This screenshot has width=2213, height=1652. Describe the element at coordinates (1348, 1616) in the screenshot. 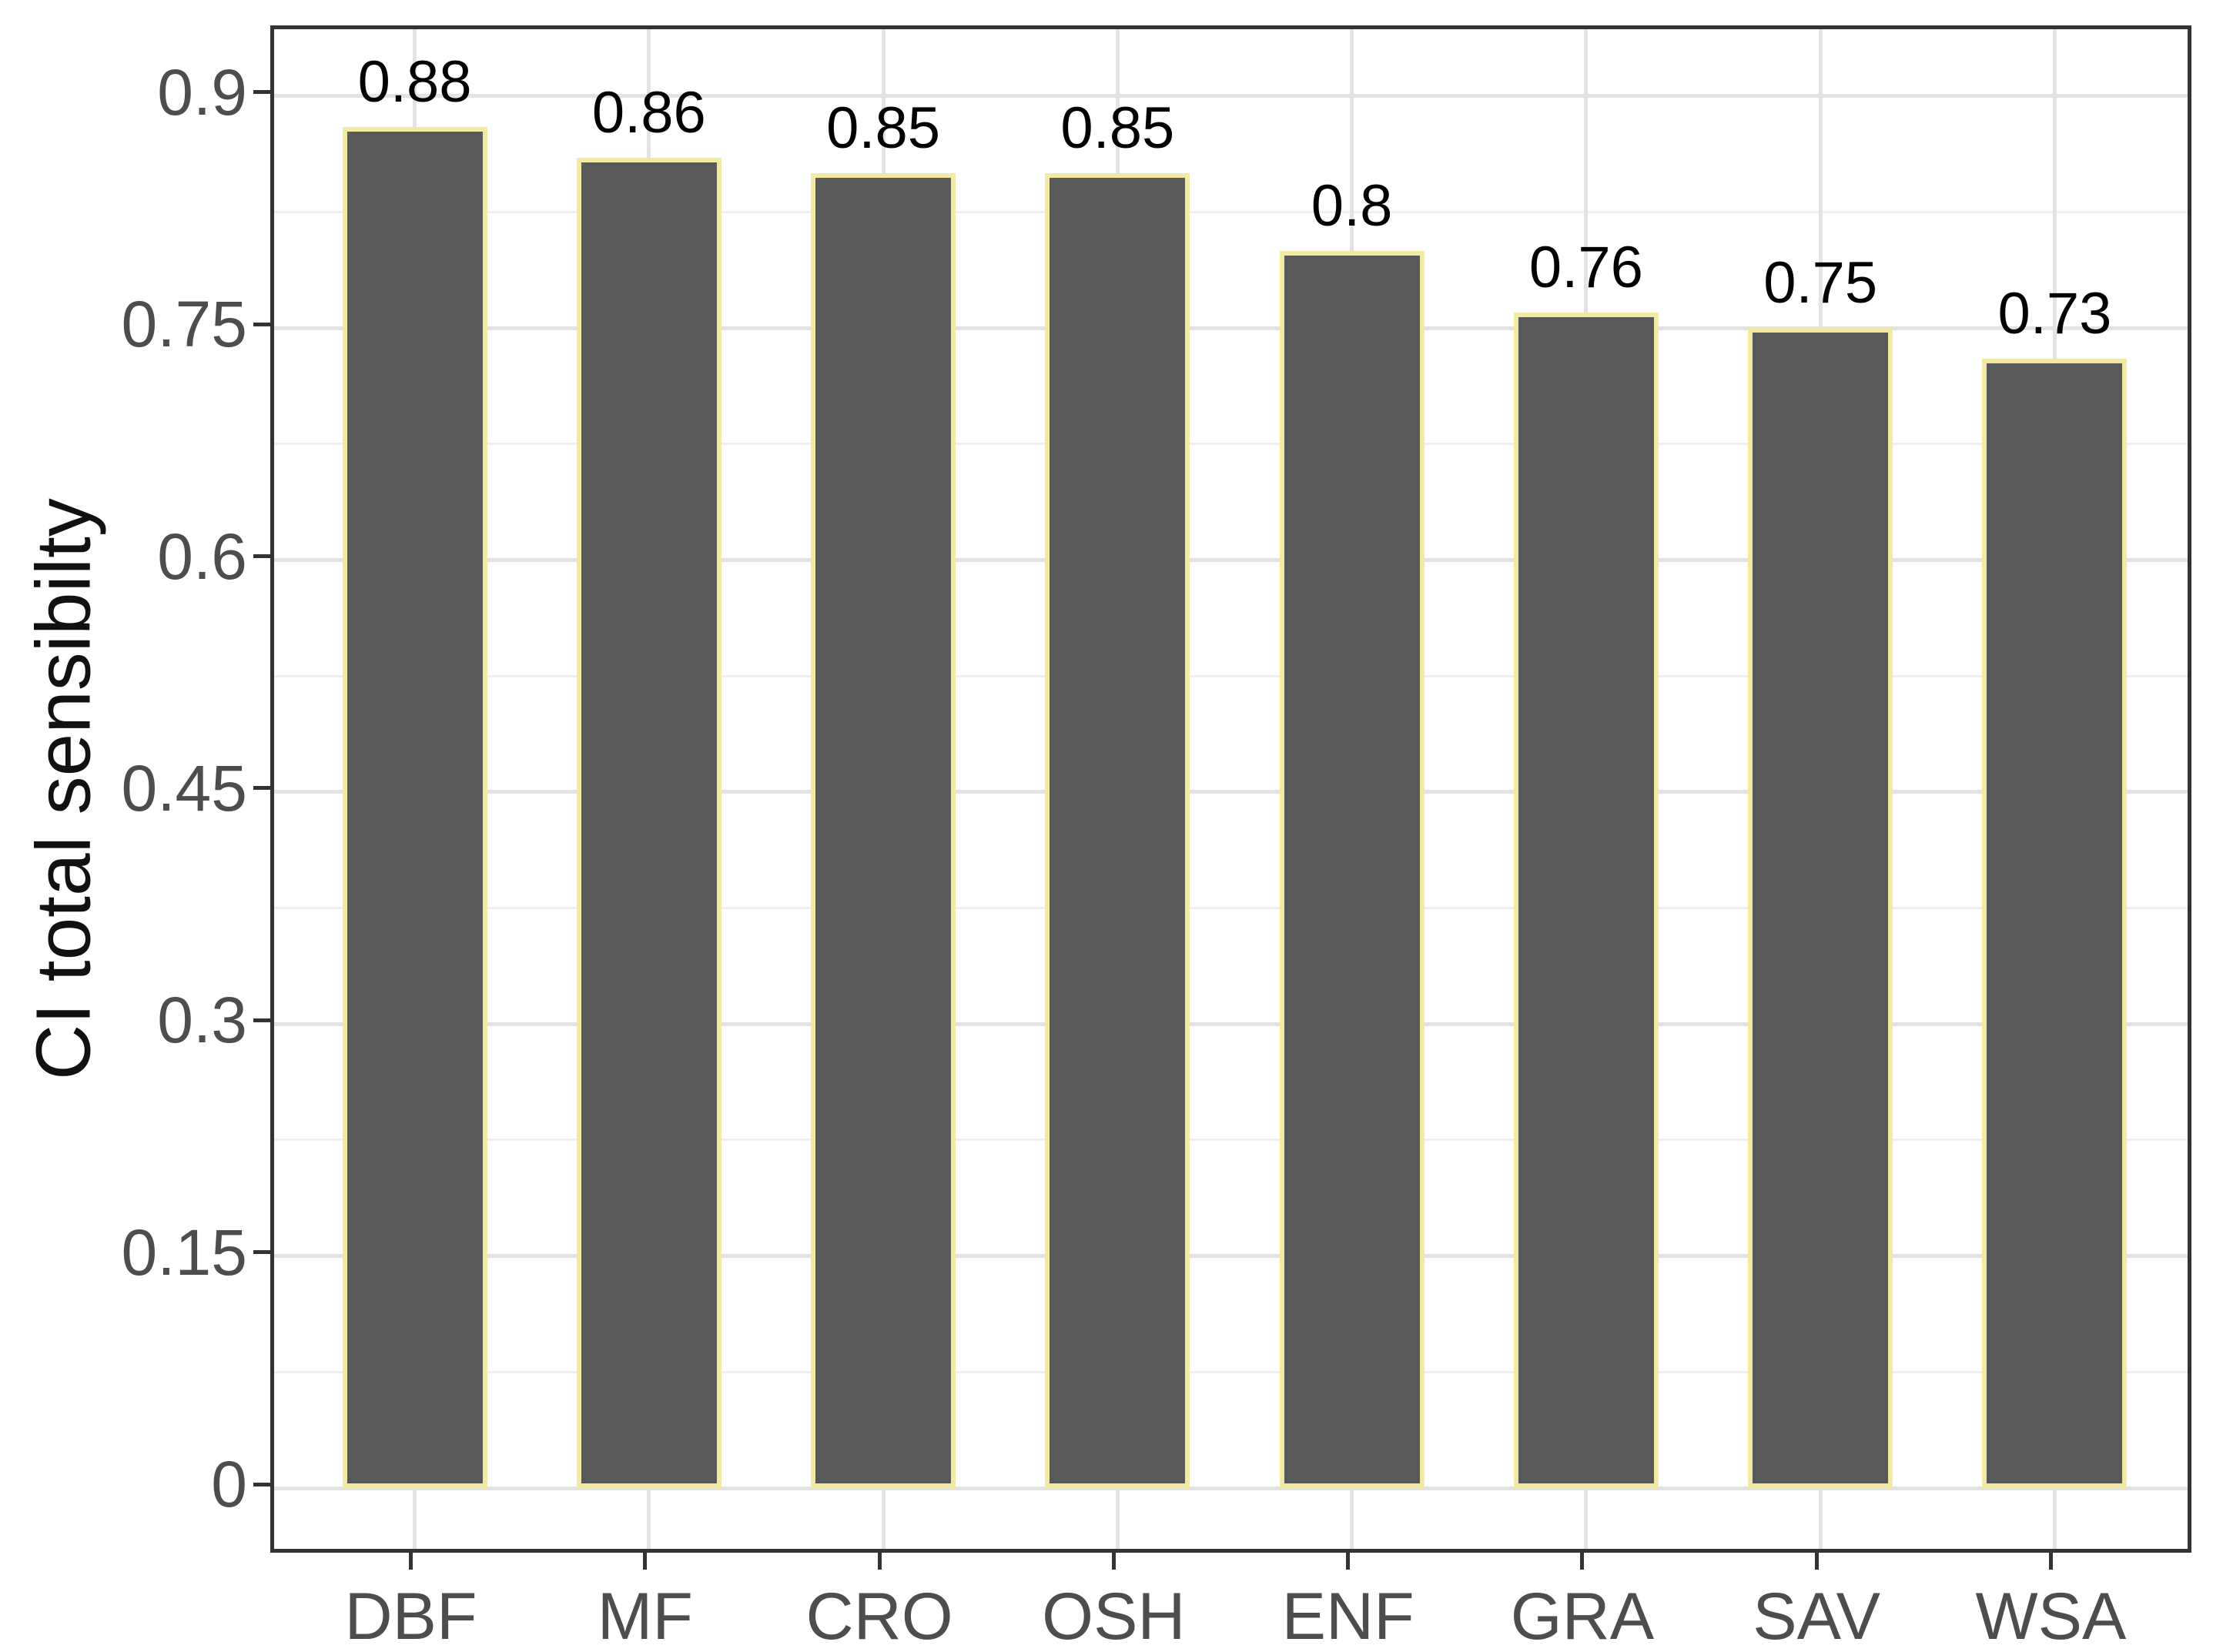

I see `x-tick-label: ENF` at that location.